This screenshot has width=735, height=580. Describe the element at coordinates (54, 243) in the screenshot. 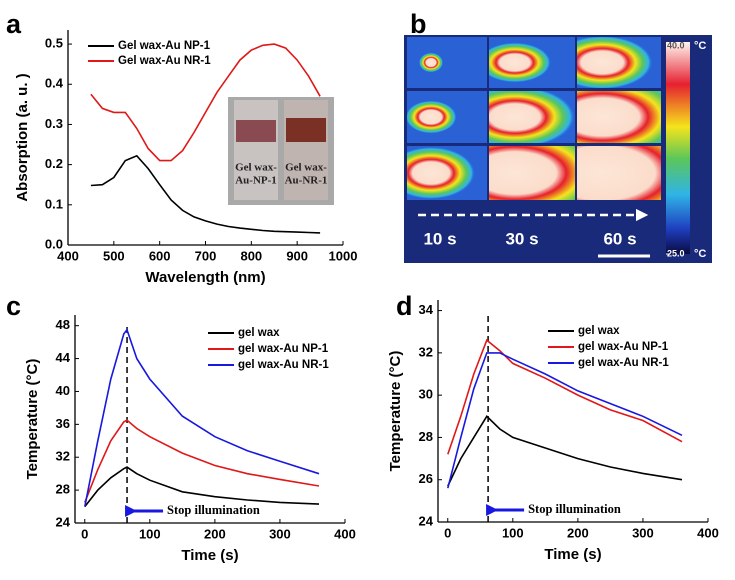

I see `y-tick-label: 0.0` at that location.